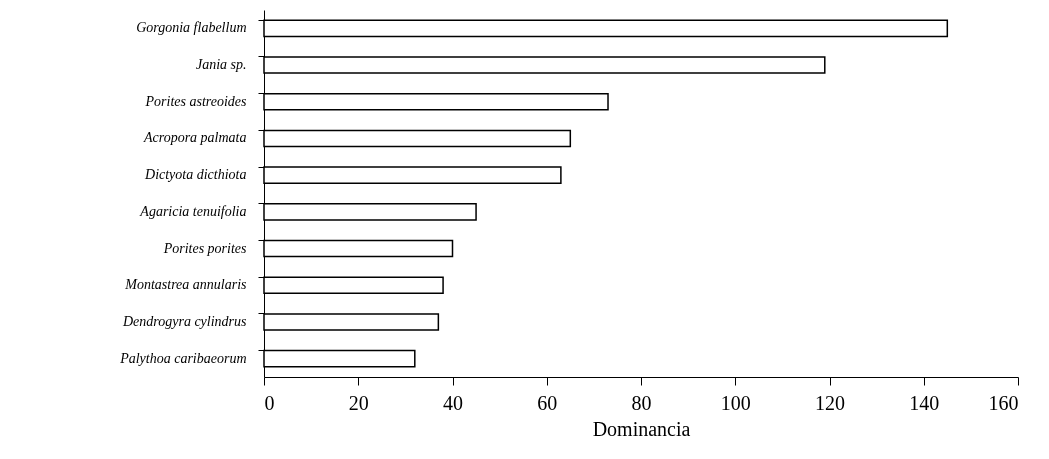  I want to click on x-tick-label: 40, so click(453, 402).